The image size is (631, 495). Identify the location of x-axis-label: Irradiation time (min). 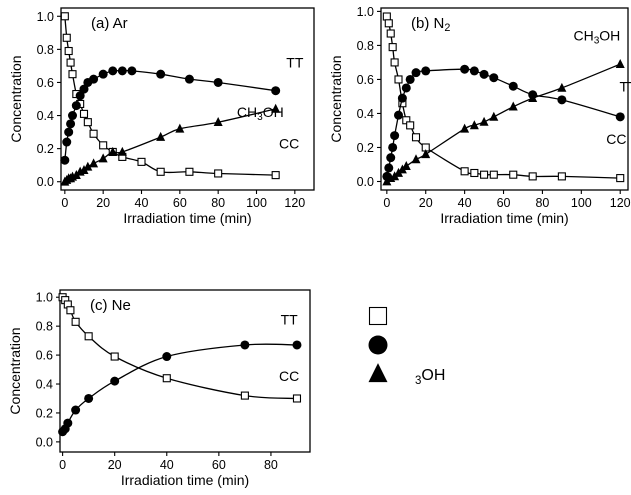
(185, 480).